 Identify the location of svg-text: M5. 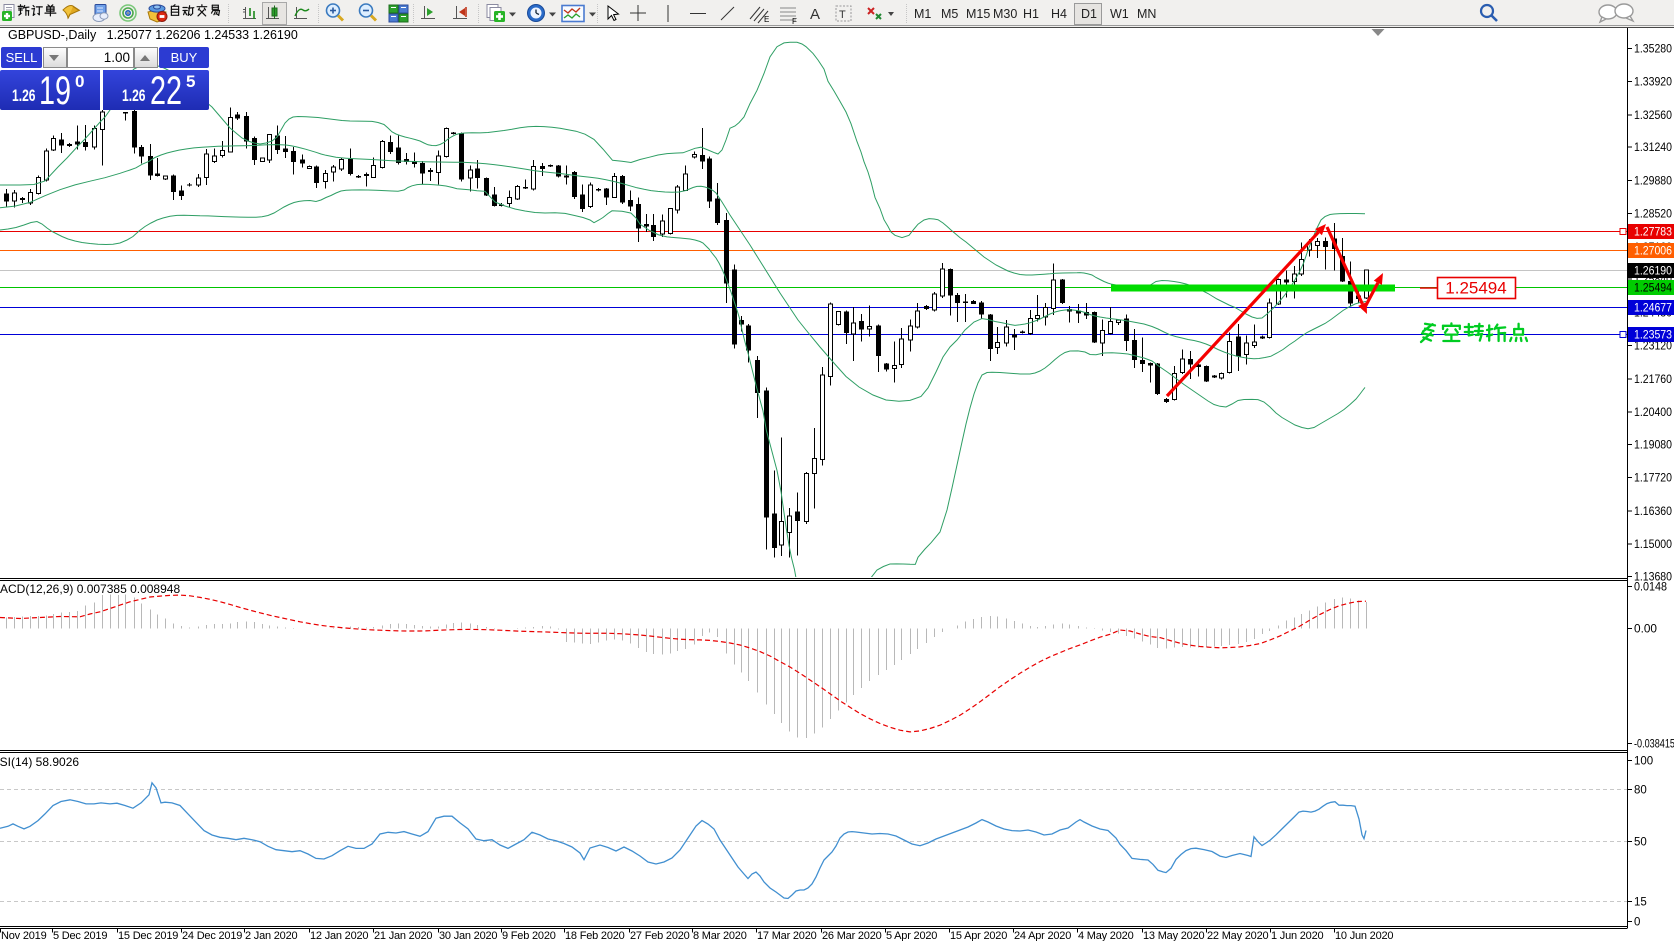
(949, 14).